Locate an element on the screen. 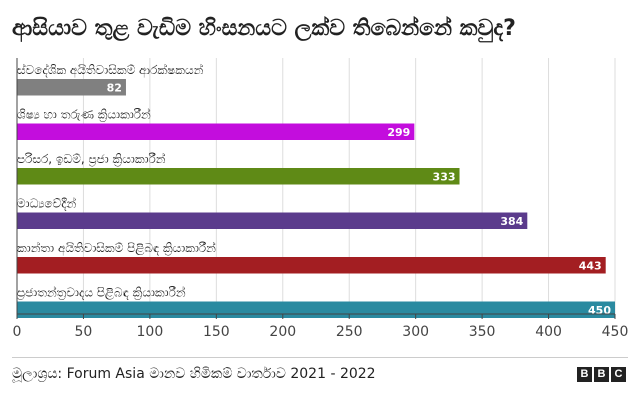  x-tick-label: 300 is located at coordinates (415, 332).